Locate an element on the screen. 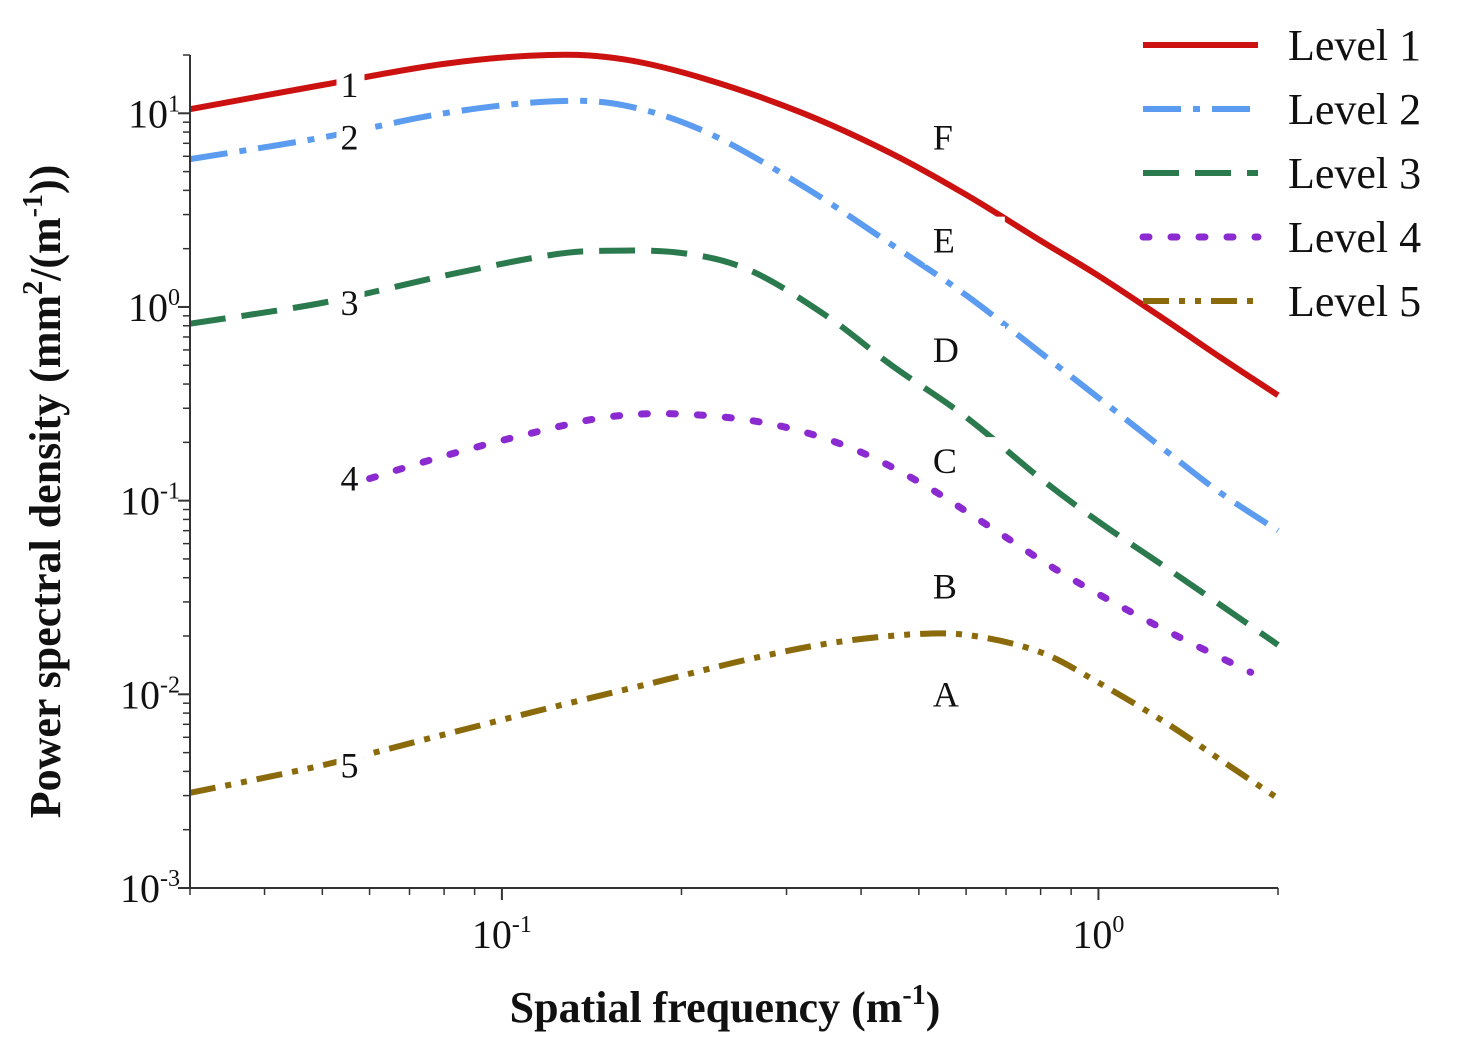 The height and width of the screenshot is (1053, 1463). legend-label-level-5: Level 5 is located at coordinates (1354, 301).